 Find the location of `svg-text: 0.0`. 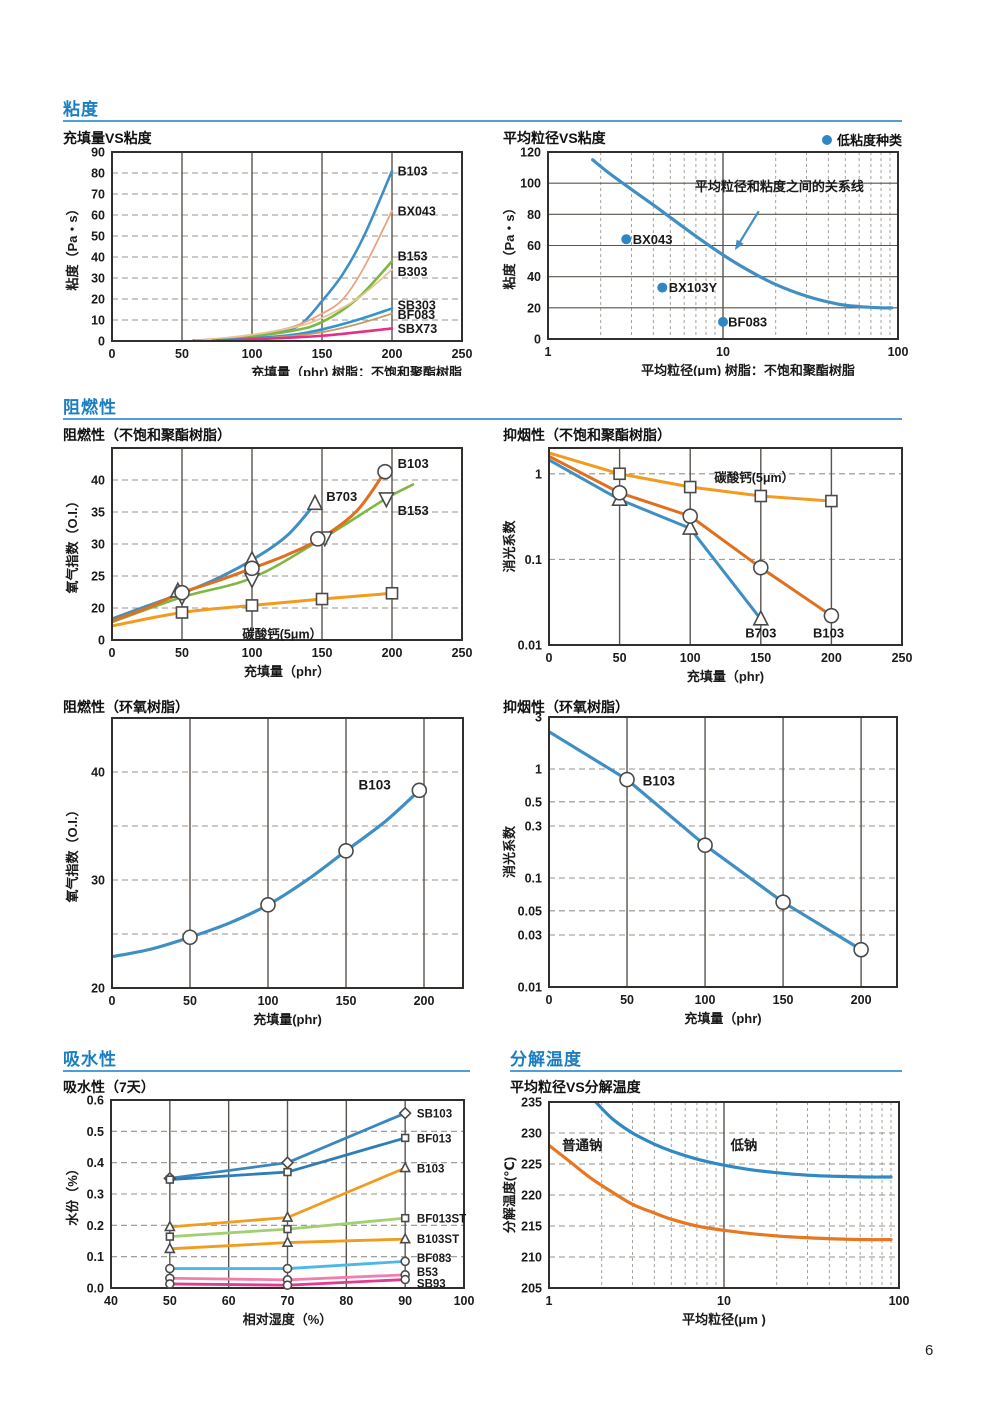

svg-text: 0.0 is located at coordinates (95, 1289).